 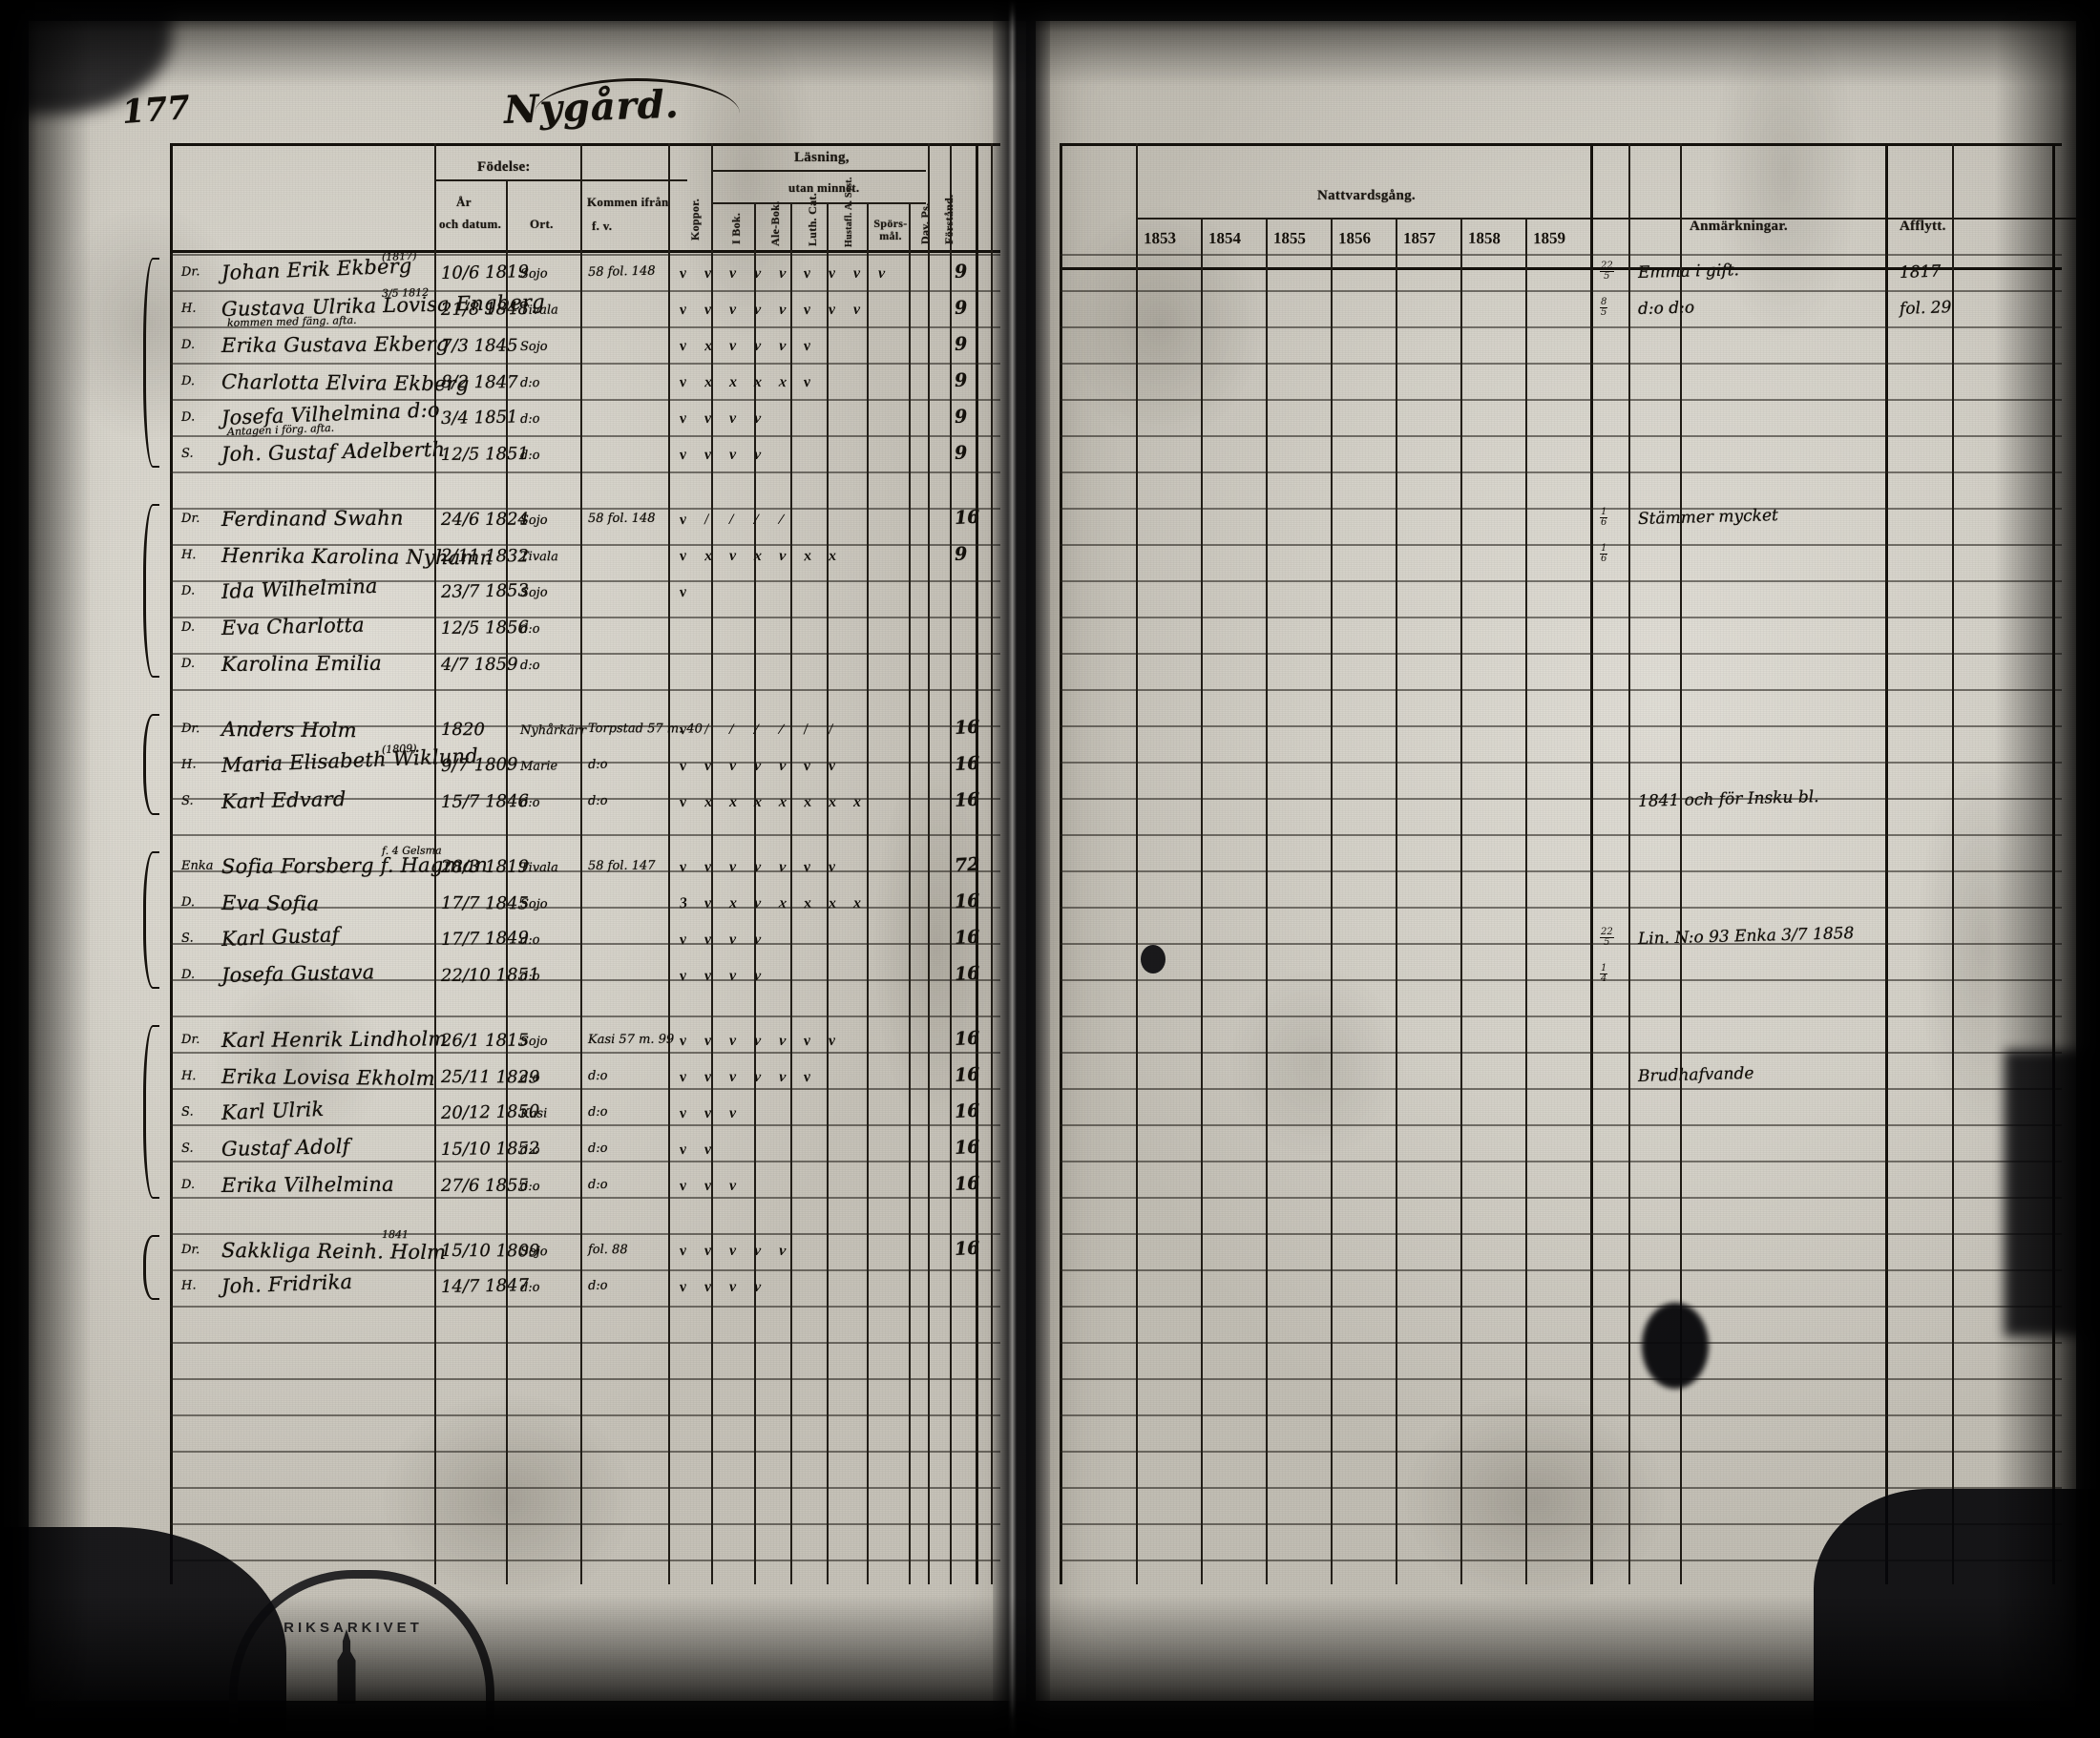 What do you see at coordinates (891, 230) in the screenshot?
I see `header-sporsmal: Spörs-mål.` at bounding box center [891, 230].